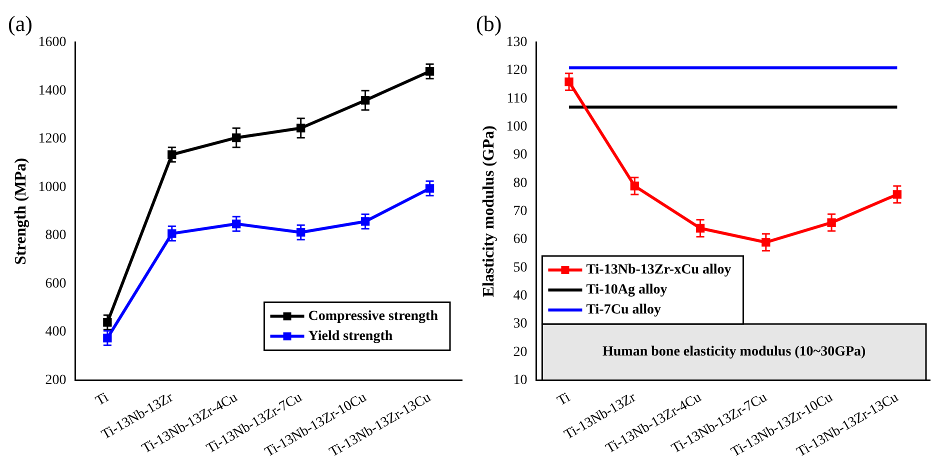 The width and height of the screenshot is (949, 472). What do you see at coordinates (517, 70) in the screenshot?
I see `y-tick-label: 120` at bounding box center [517, 70].